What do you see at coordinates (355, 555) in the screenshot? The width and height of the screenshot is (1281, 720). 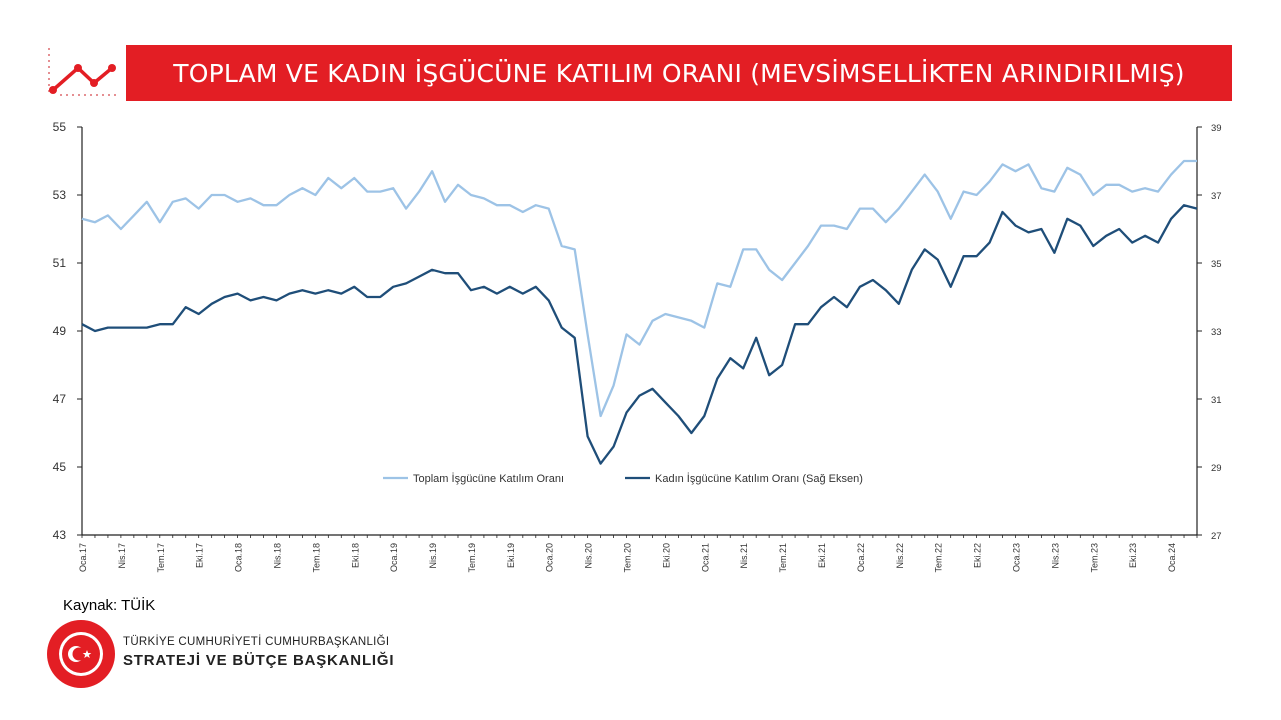 I see `x-tick-label: Eki.18` at bounding box center [355, 555].